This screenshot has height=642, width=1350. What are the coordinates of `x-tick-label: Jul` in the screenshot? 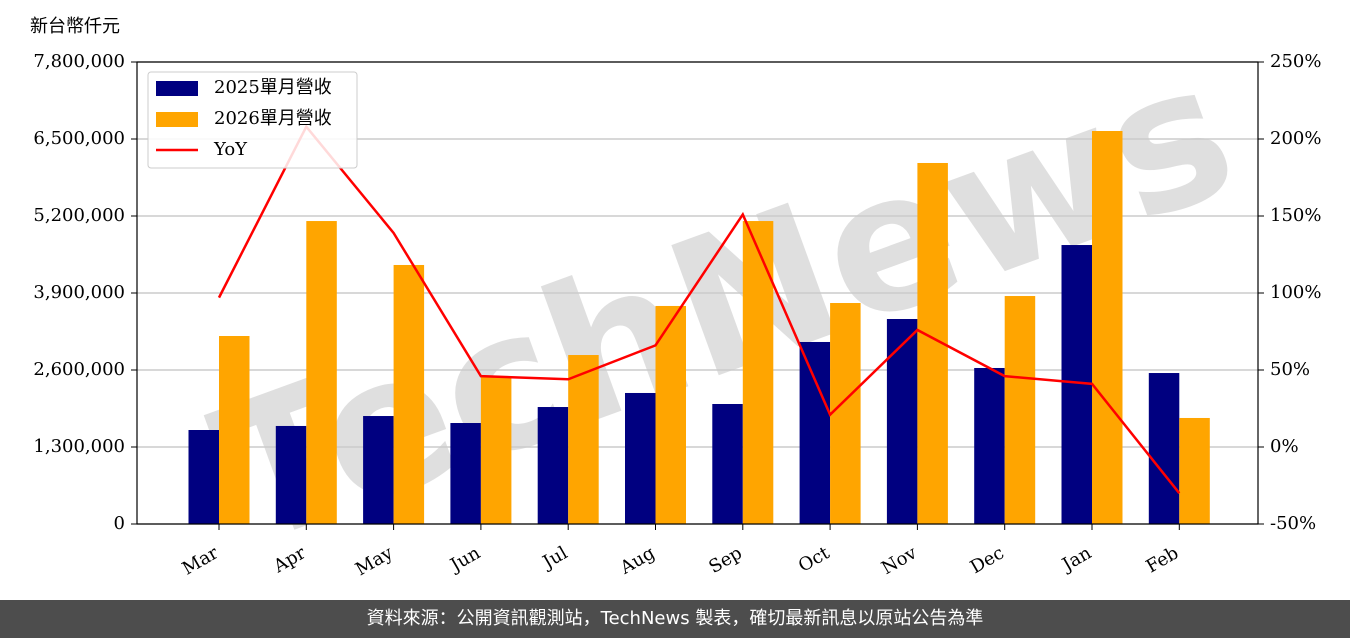 It's located at (555, 558).